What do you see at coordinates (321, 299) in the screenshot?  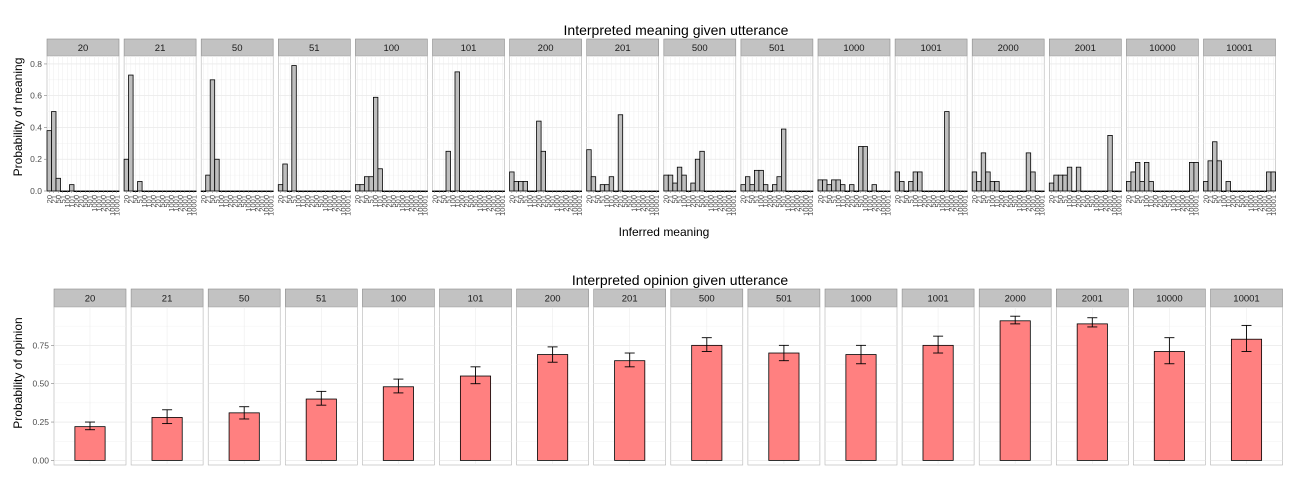 I see `facet-label: 51` at bounding box center [321, 299].